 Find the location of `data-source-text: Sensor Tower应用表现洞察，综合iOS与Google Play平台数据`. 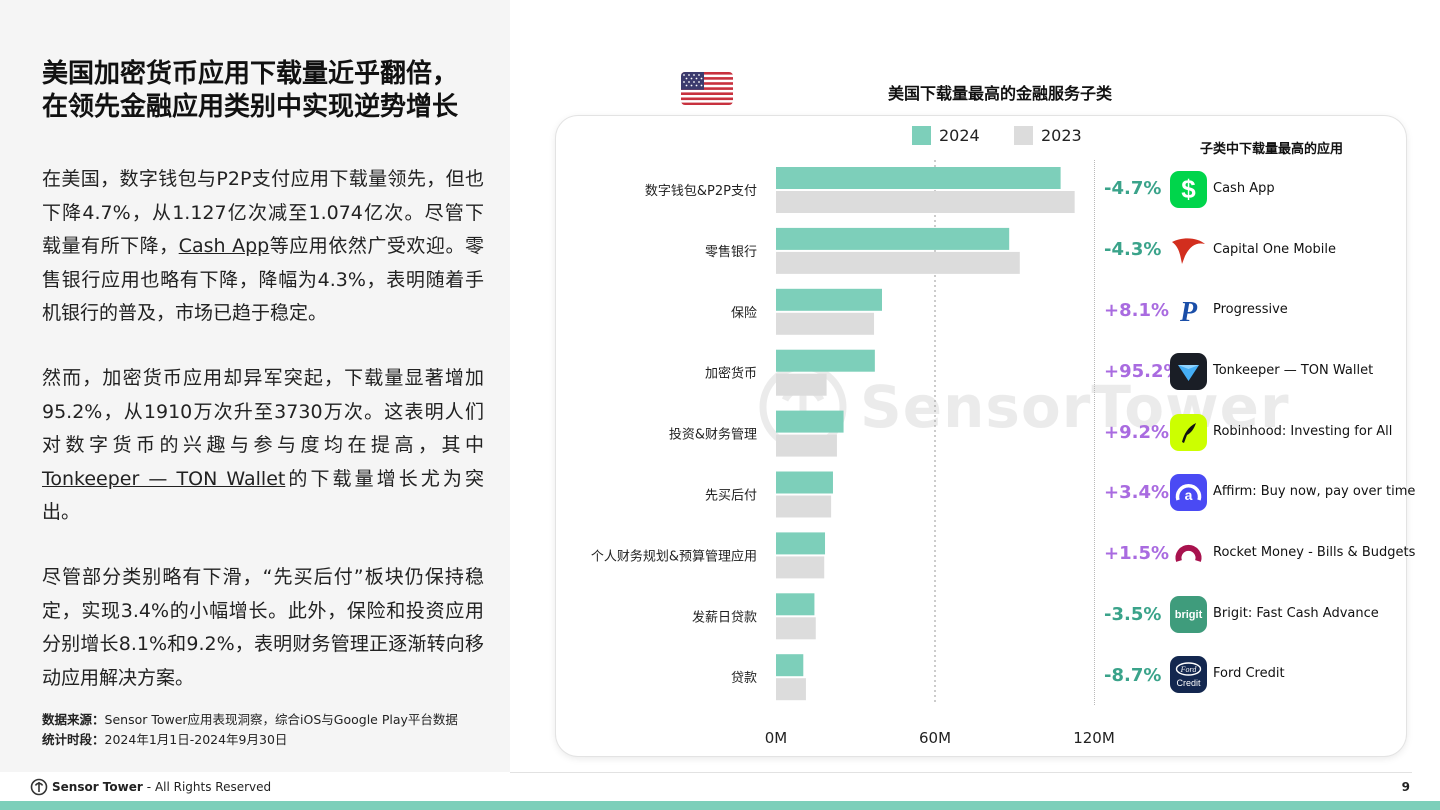

data-source-text: Sensor Tower应用表现洞察，综合iOS与Google Play平台数据 is located at coordinates (281, 719).